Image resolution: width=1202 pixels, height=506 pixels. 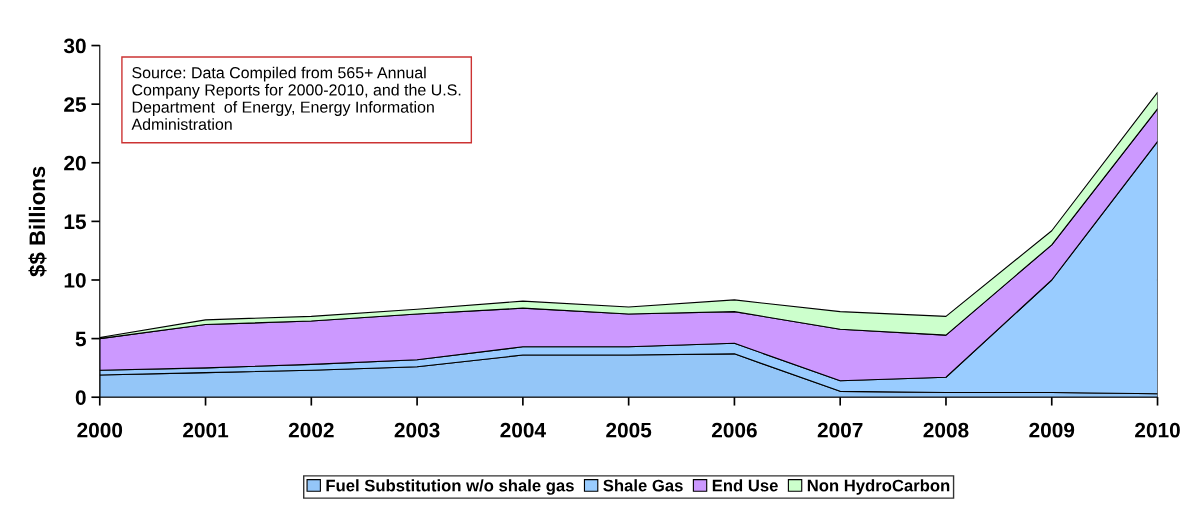 What do you see at coordinates (840, 430) in the screenshot?
I see `x-tick-label: 2007` at bounding box center [840, 430].